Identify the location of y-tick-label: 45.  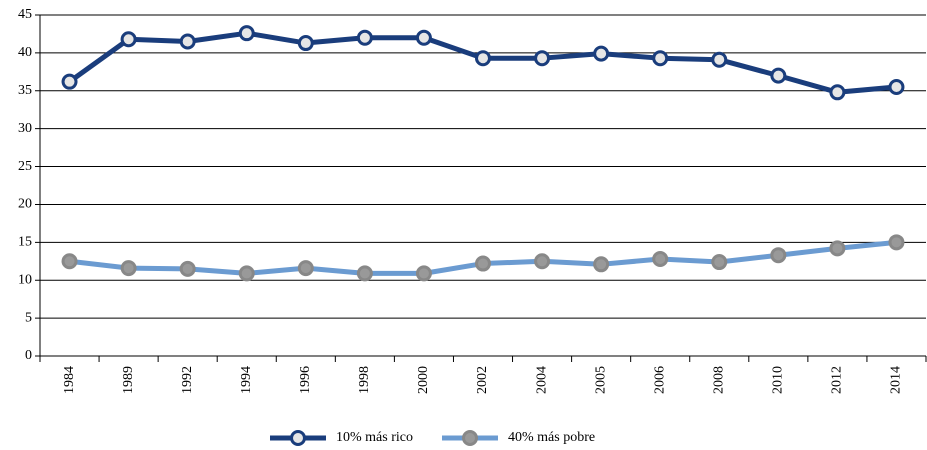
(25, 14).